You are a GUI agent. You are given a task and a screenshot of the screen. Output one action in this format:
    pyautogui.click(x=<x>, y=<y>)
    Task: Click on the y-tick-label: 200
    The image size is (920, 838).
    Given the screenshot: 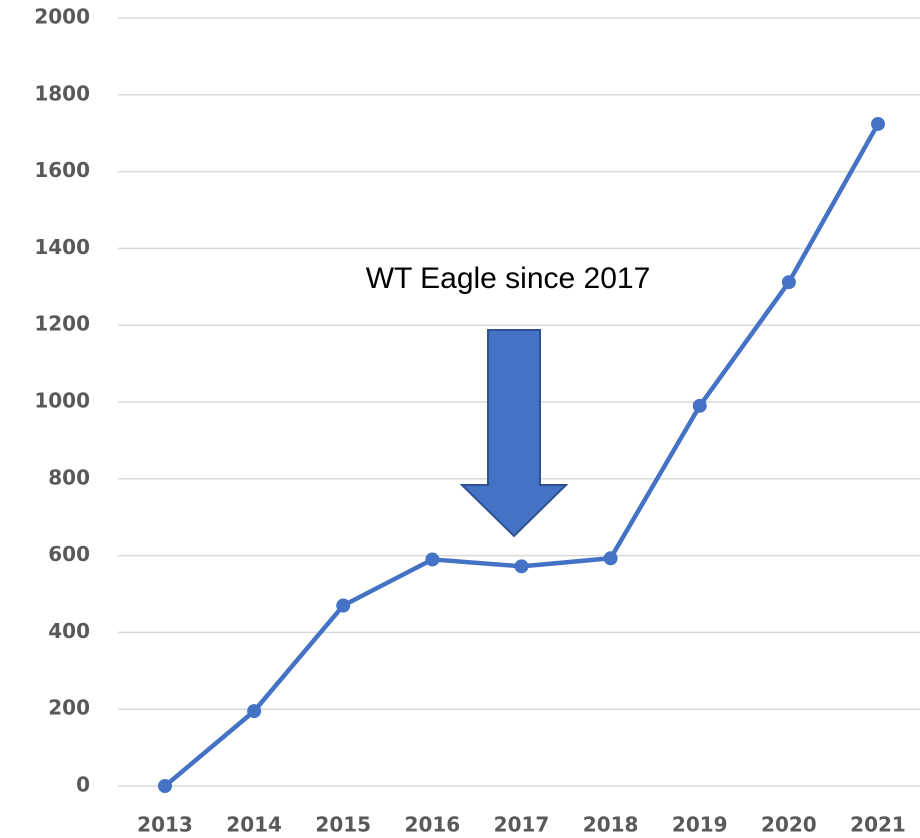 What is the action you would take?
    pyautogui.click(x=69, y=708)
    